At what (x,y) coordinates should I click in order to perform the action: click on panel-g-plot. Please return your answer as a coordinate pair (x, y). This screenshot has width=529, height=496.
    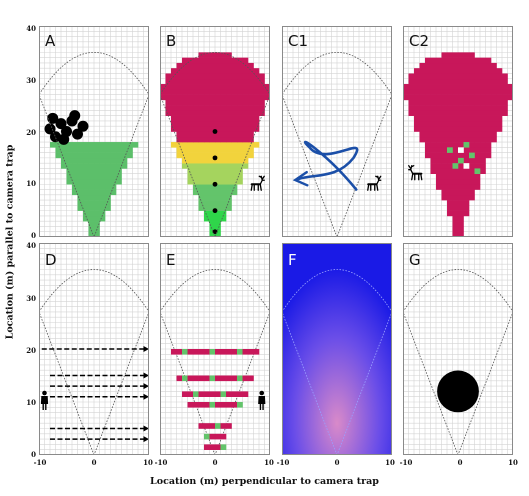
    Looking at the image, I should click on (458, 349).